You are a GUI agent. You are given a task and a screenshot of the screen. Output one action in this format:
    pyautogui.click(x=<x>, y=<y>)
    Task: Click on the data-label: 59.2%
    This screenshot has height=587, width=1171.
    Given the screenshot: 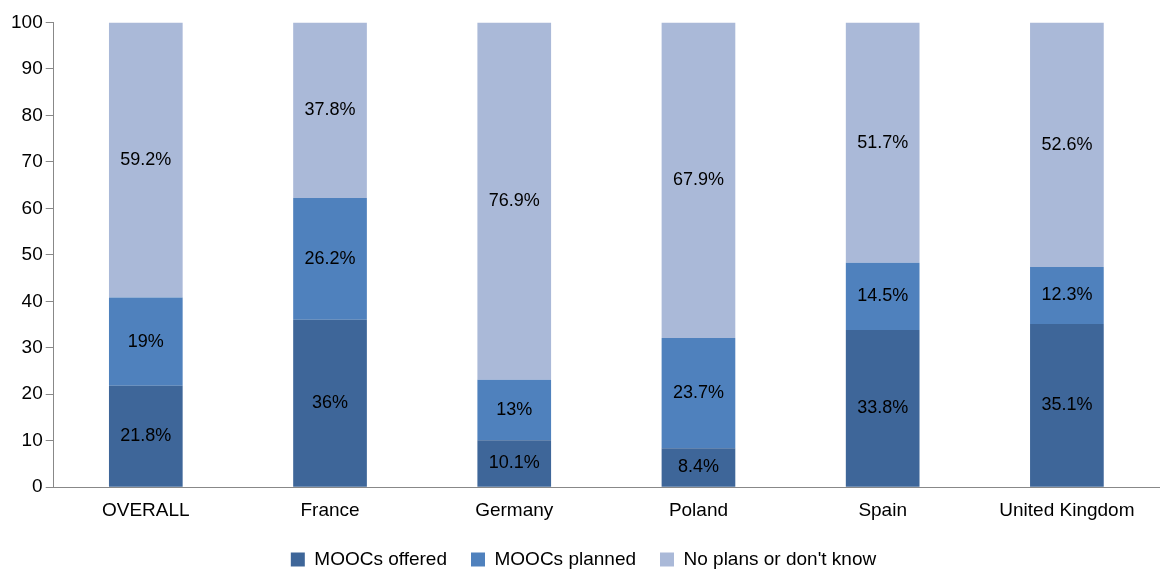 What is the action you would take?
    pyautogui.click(x=146, y=158)
    